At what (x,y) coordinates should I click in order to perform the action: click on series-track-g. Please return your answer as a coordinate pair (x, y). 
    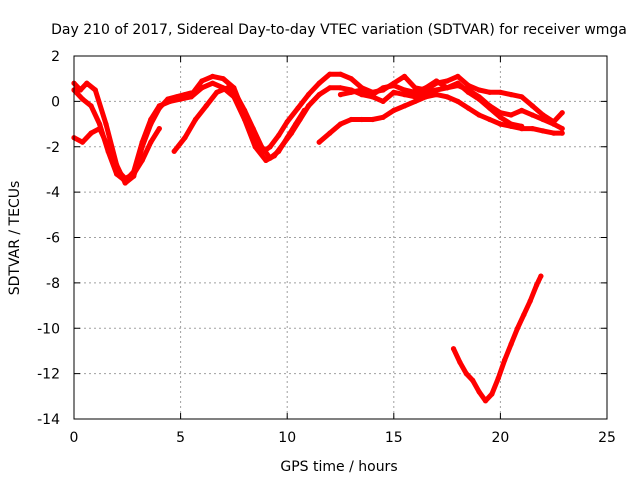
    Looking at the image, I should click on (497, 338).